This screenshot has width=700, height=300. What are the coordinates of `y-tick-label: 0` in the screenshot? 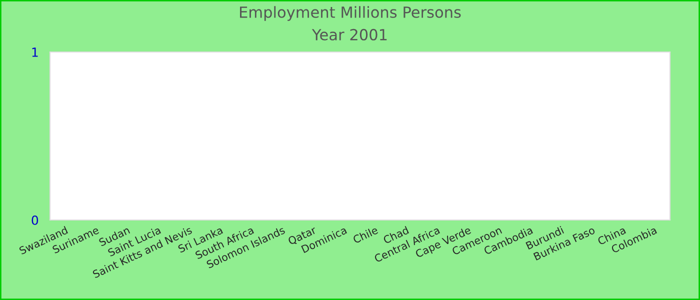 It's located at (35, 220).